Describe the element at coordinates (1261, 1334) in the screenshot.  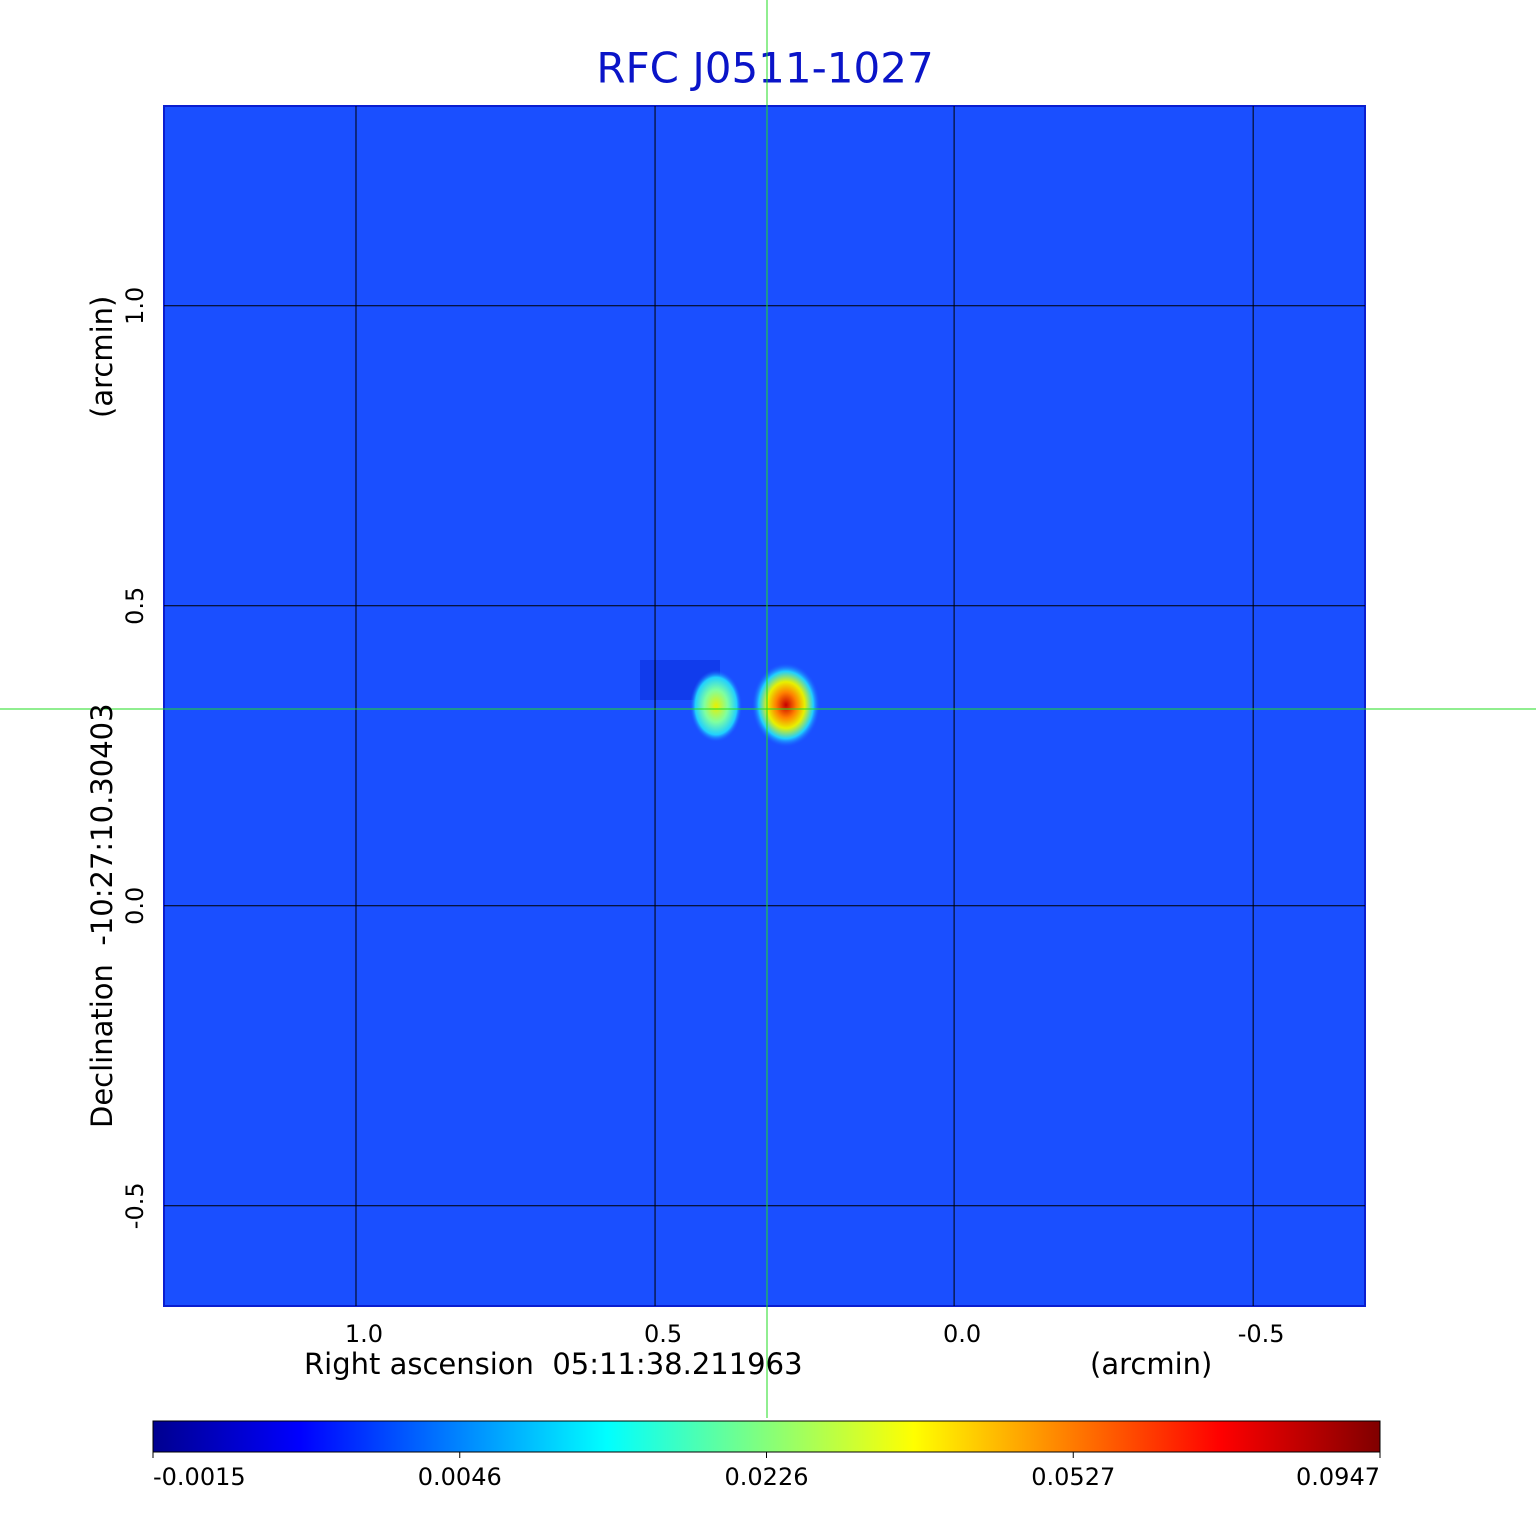
I see `x-tick-label: -0.5` at that location.